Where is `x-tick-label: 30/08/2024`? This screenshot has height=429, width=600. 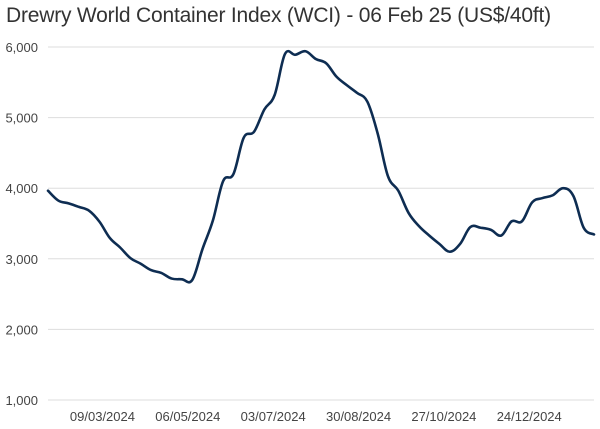
x-tick-label: 30/08/2024 is located at coordinates (358, 416).